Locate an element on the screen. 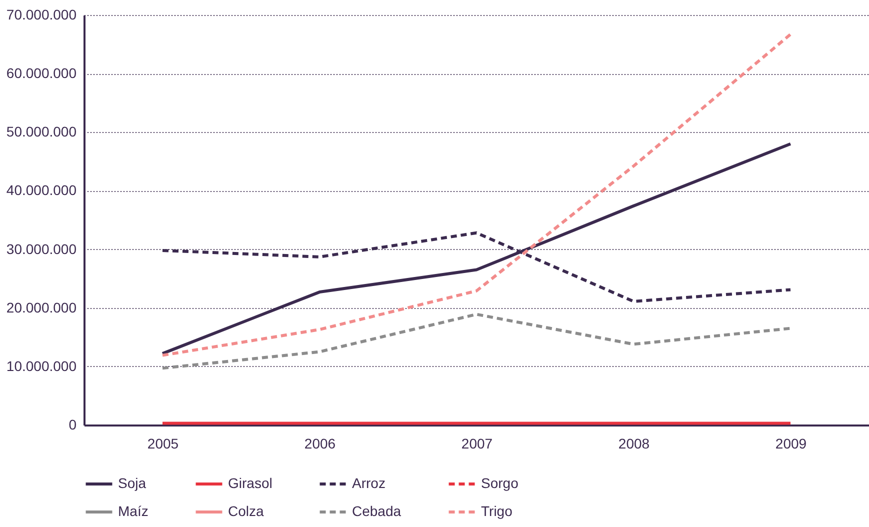 This screenshot has width=869, height=527. legend-label: Soja is located at coordinates (132, 483).